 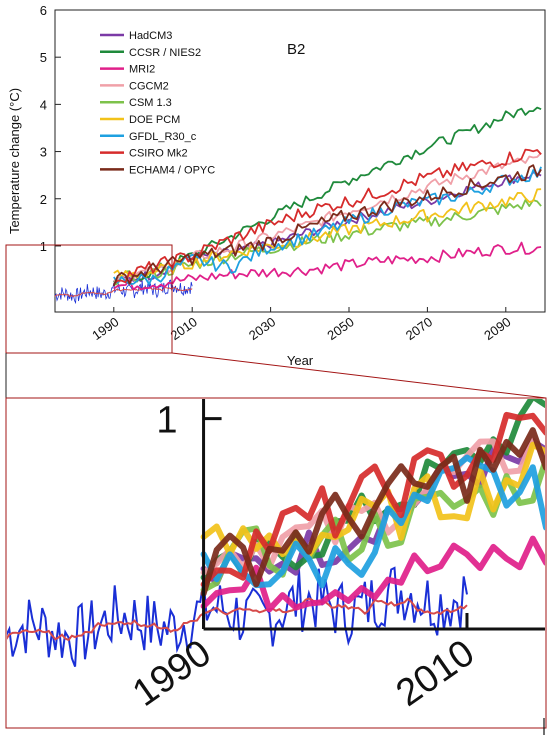 What do you see at coordinates (43, 246) in the screenshot?
I see `main-y-tick-label: 1` at bounding box center [43, 246].